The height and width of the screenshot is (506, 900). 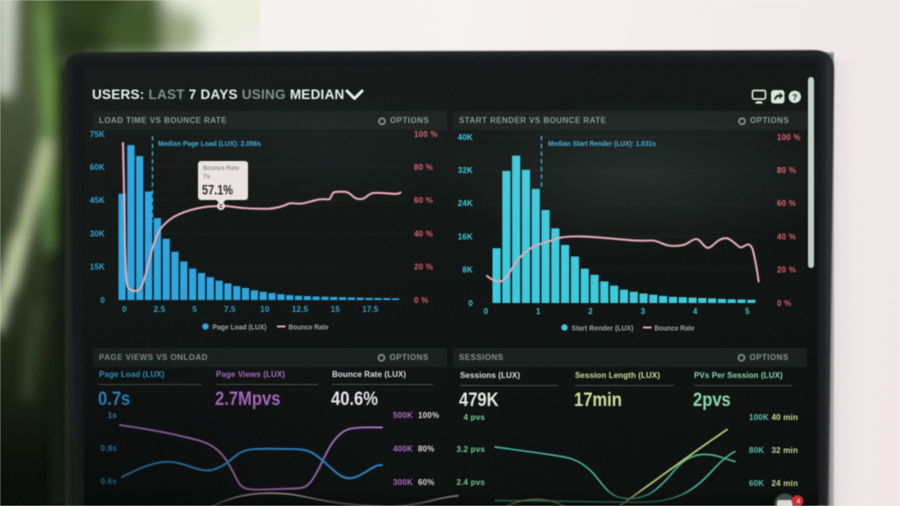 What do you see at coordinates (798, 501) in the screenshot?
I see `svg-text: 4` at bounding box center [798, 501].